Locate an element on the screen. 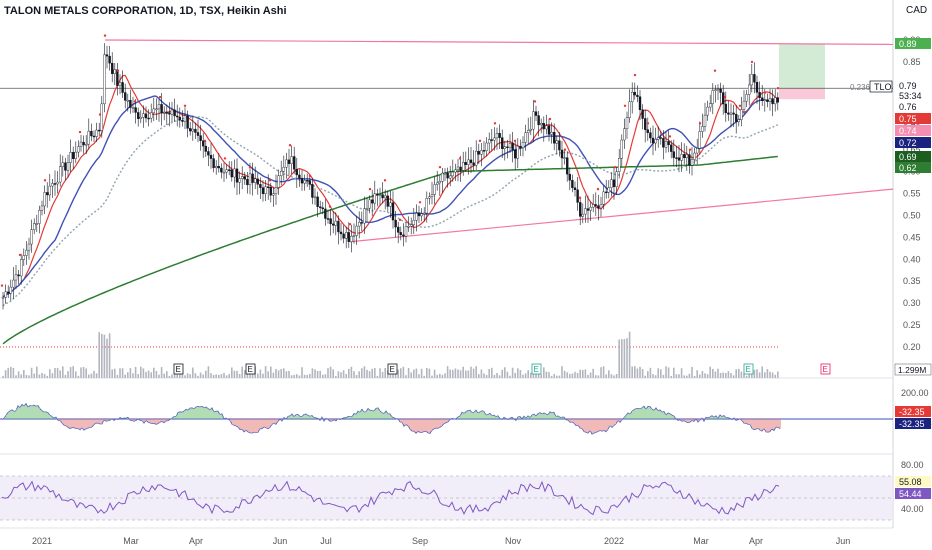 The width and height of the screenshot is (932, 550). tlo-tag-box is located at coordinates (881, 86).